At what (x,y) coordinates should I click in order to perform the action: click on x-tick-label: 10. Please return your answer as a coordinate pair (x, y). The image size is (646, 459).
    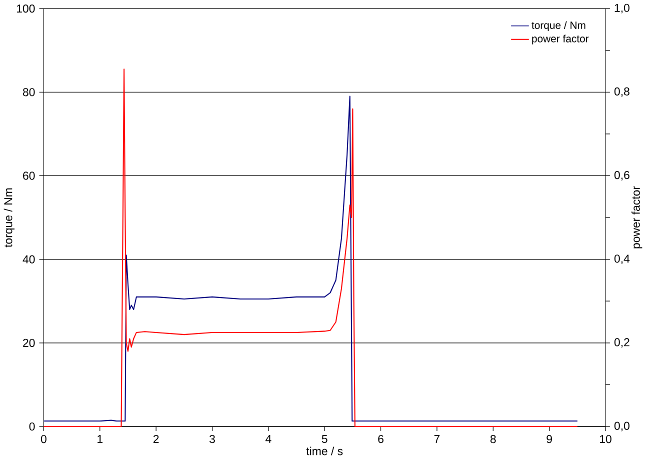
    Looking at the image, I should click on (606, 439).